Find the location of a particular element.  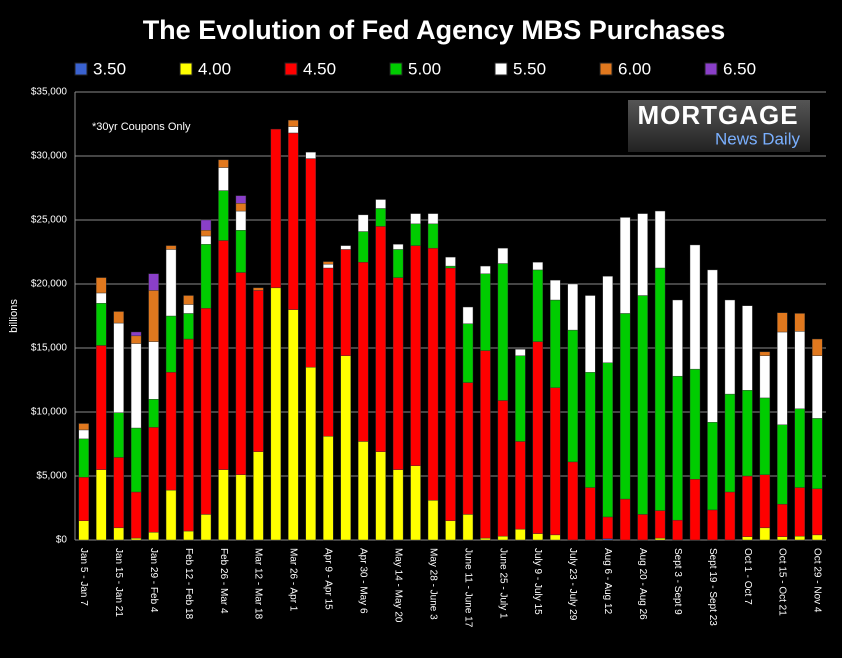

x-tick-label: Oct 15 - Oct 21 is located at coordinates (782, 582).